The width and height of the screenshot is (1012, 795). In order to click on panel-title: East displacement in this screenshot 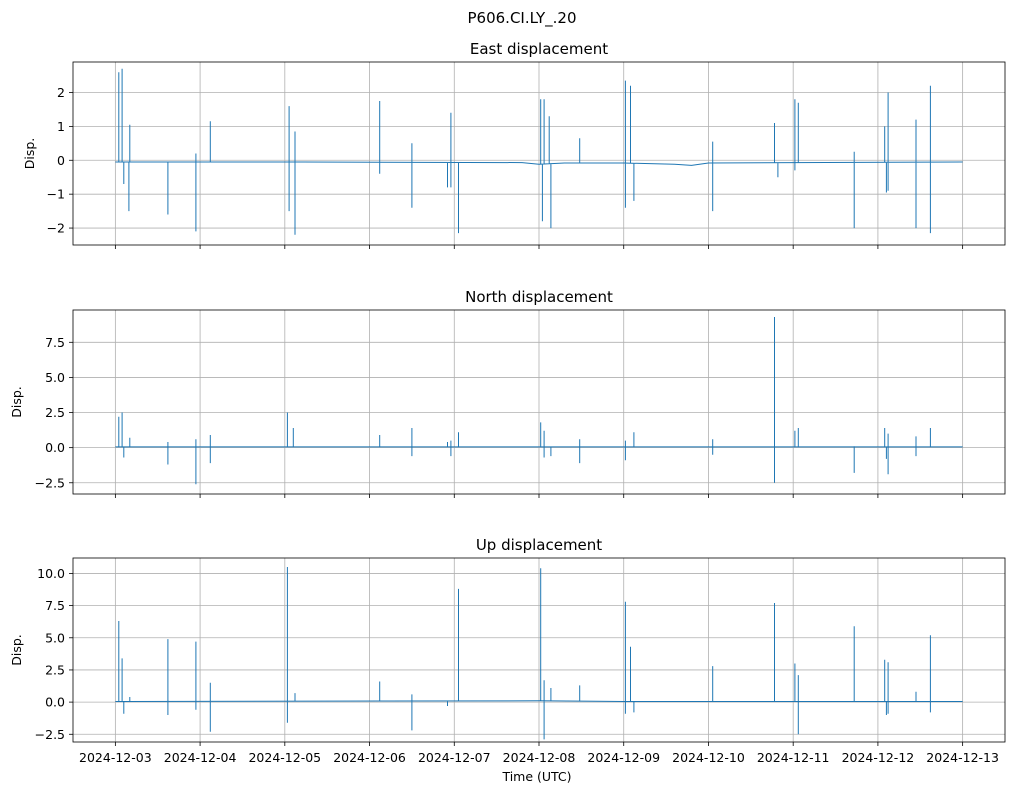, I will do `click(539, 49)`.